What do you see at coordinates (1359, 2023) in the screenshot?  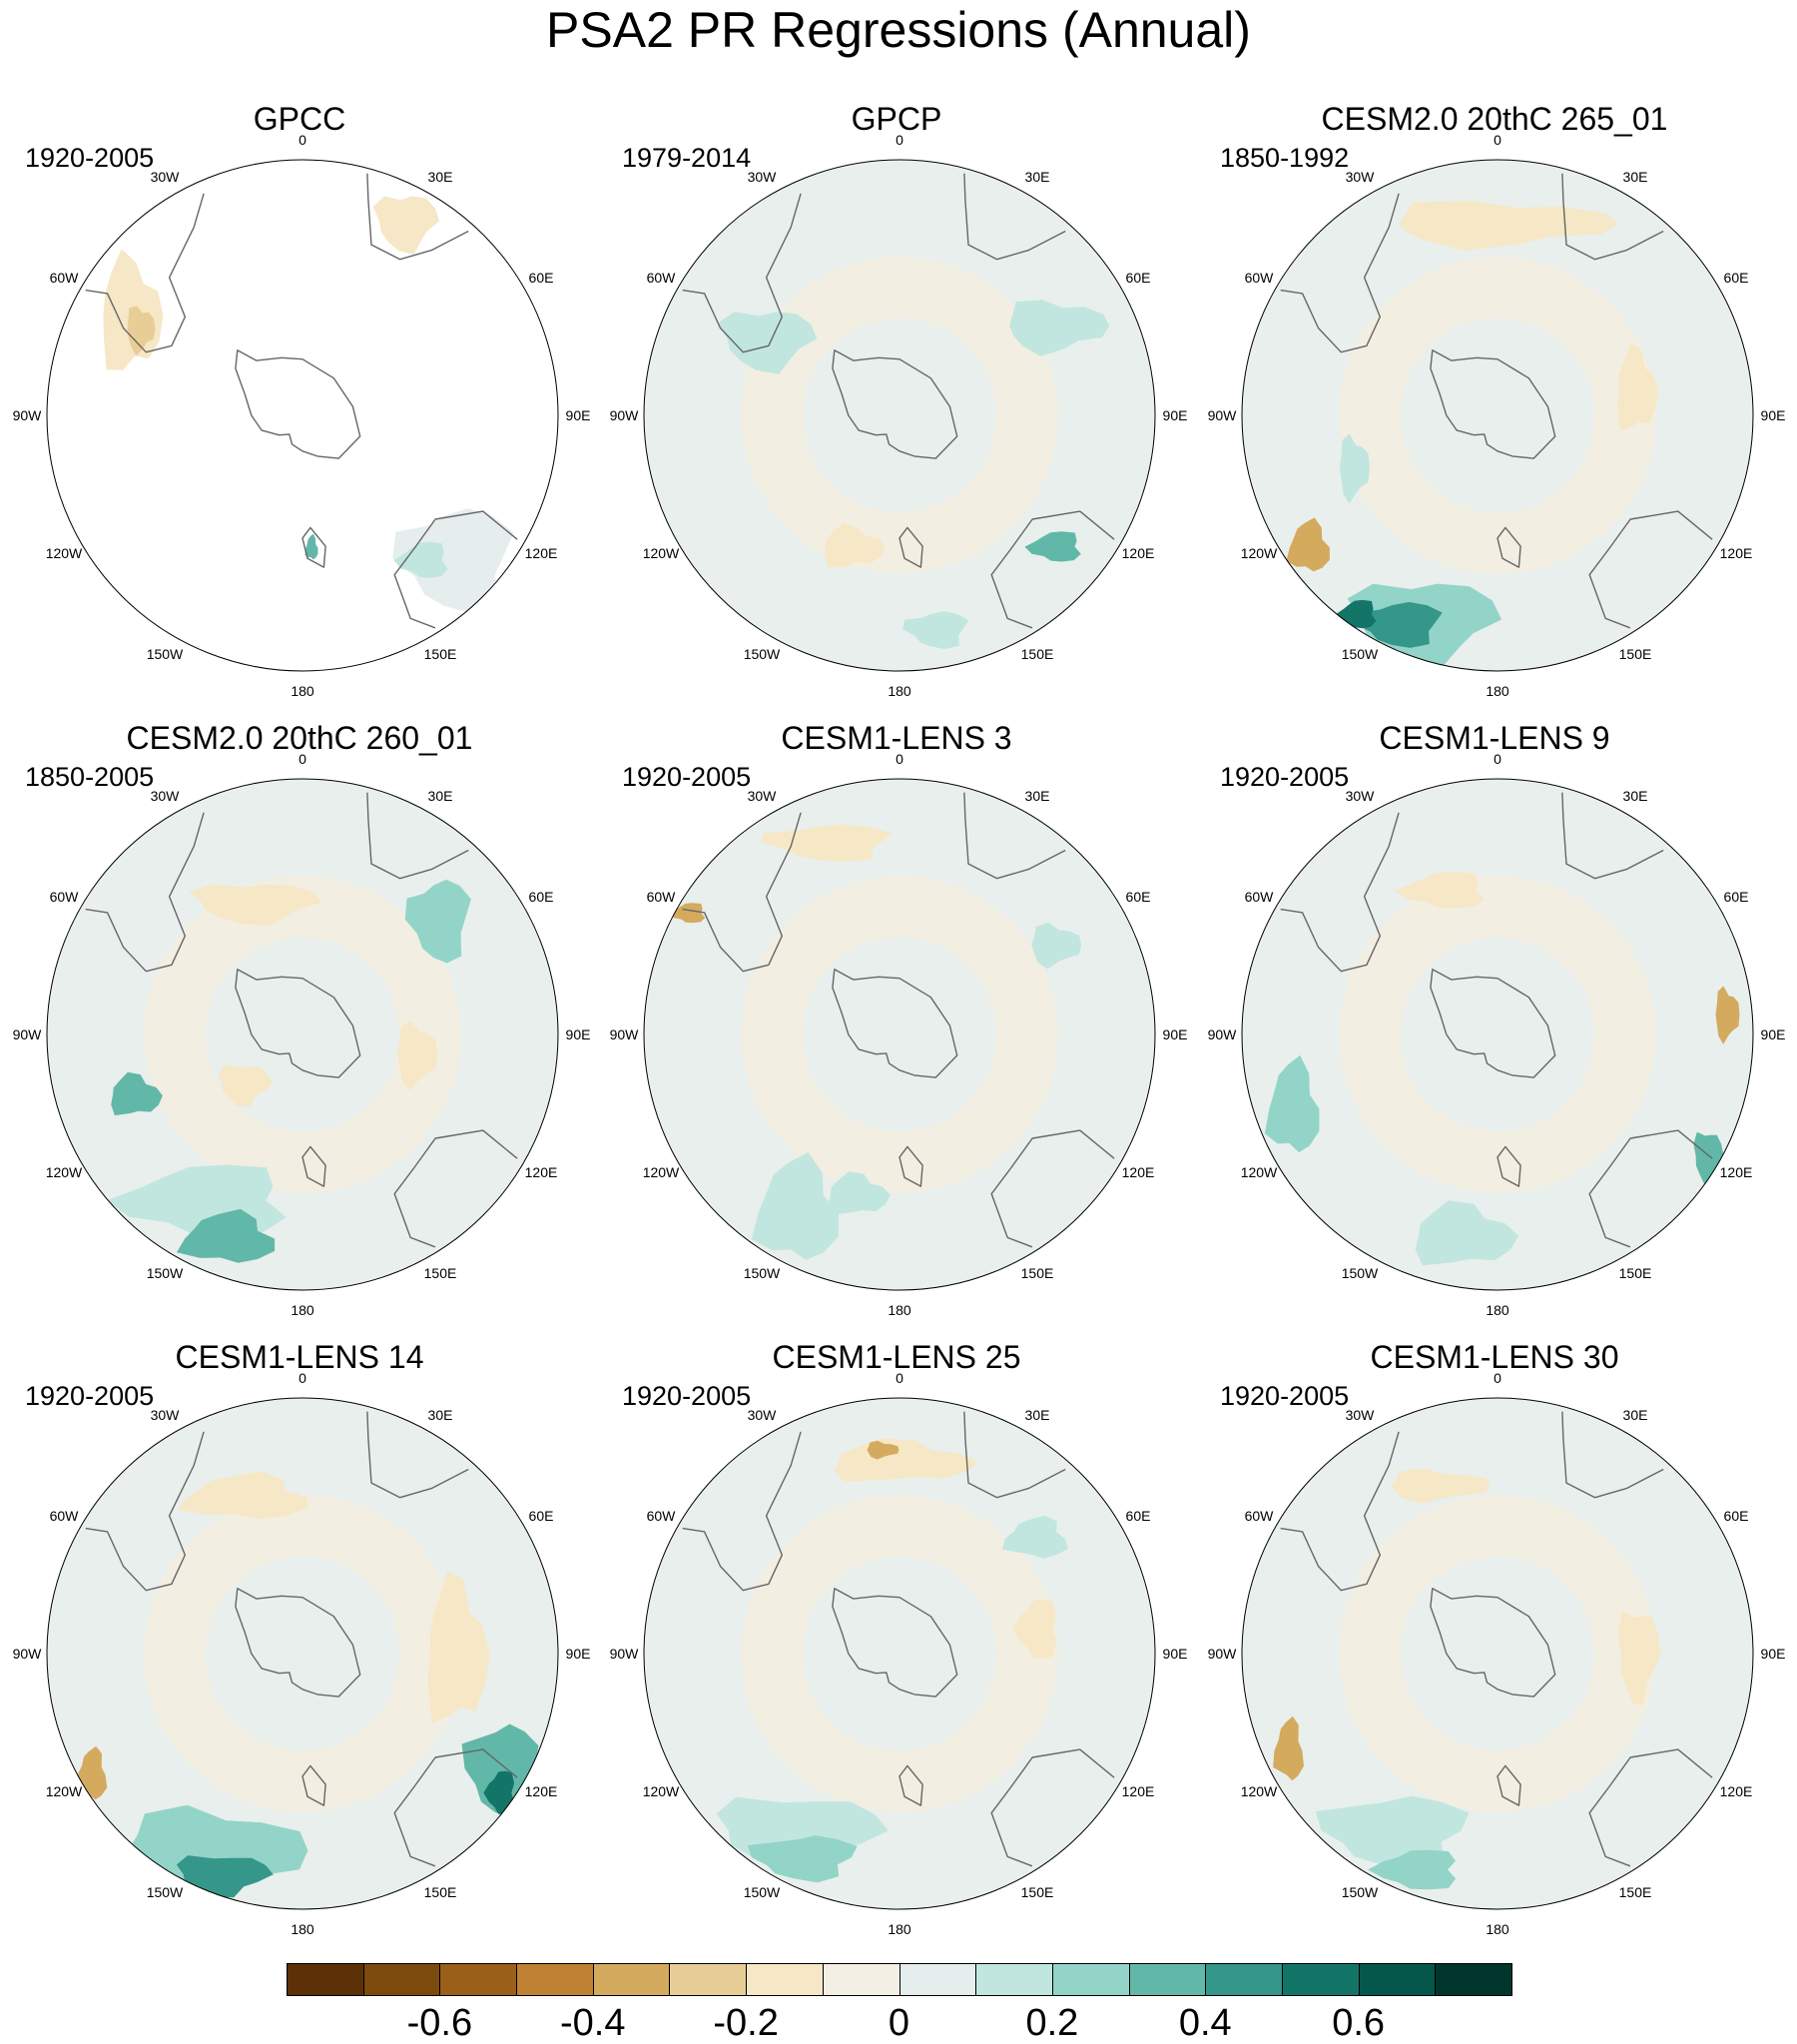 I see `colorbar-tick-label: 0.6` at bounding box center [1359, 2023].